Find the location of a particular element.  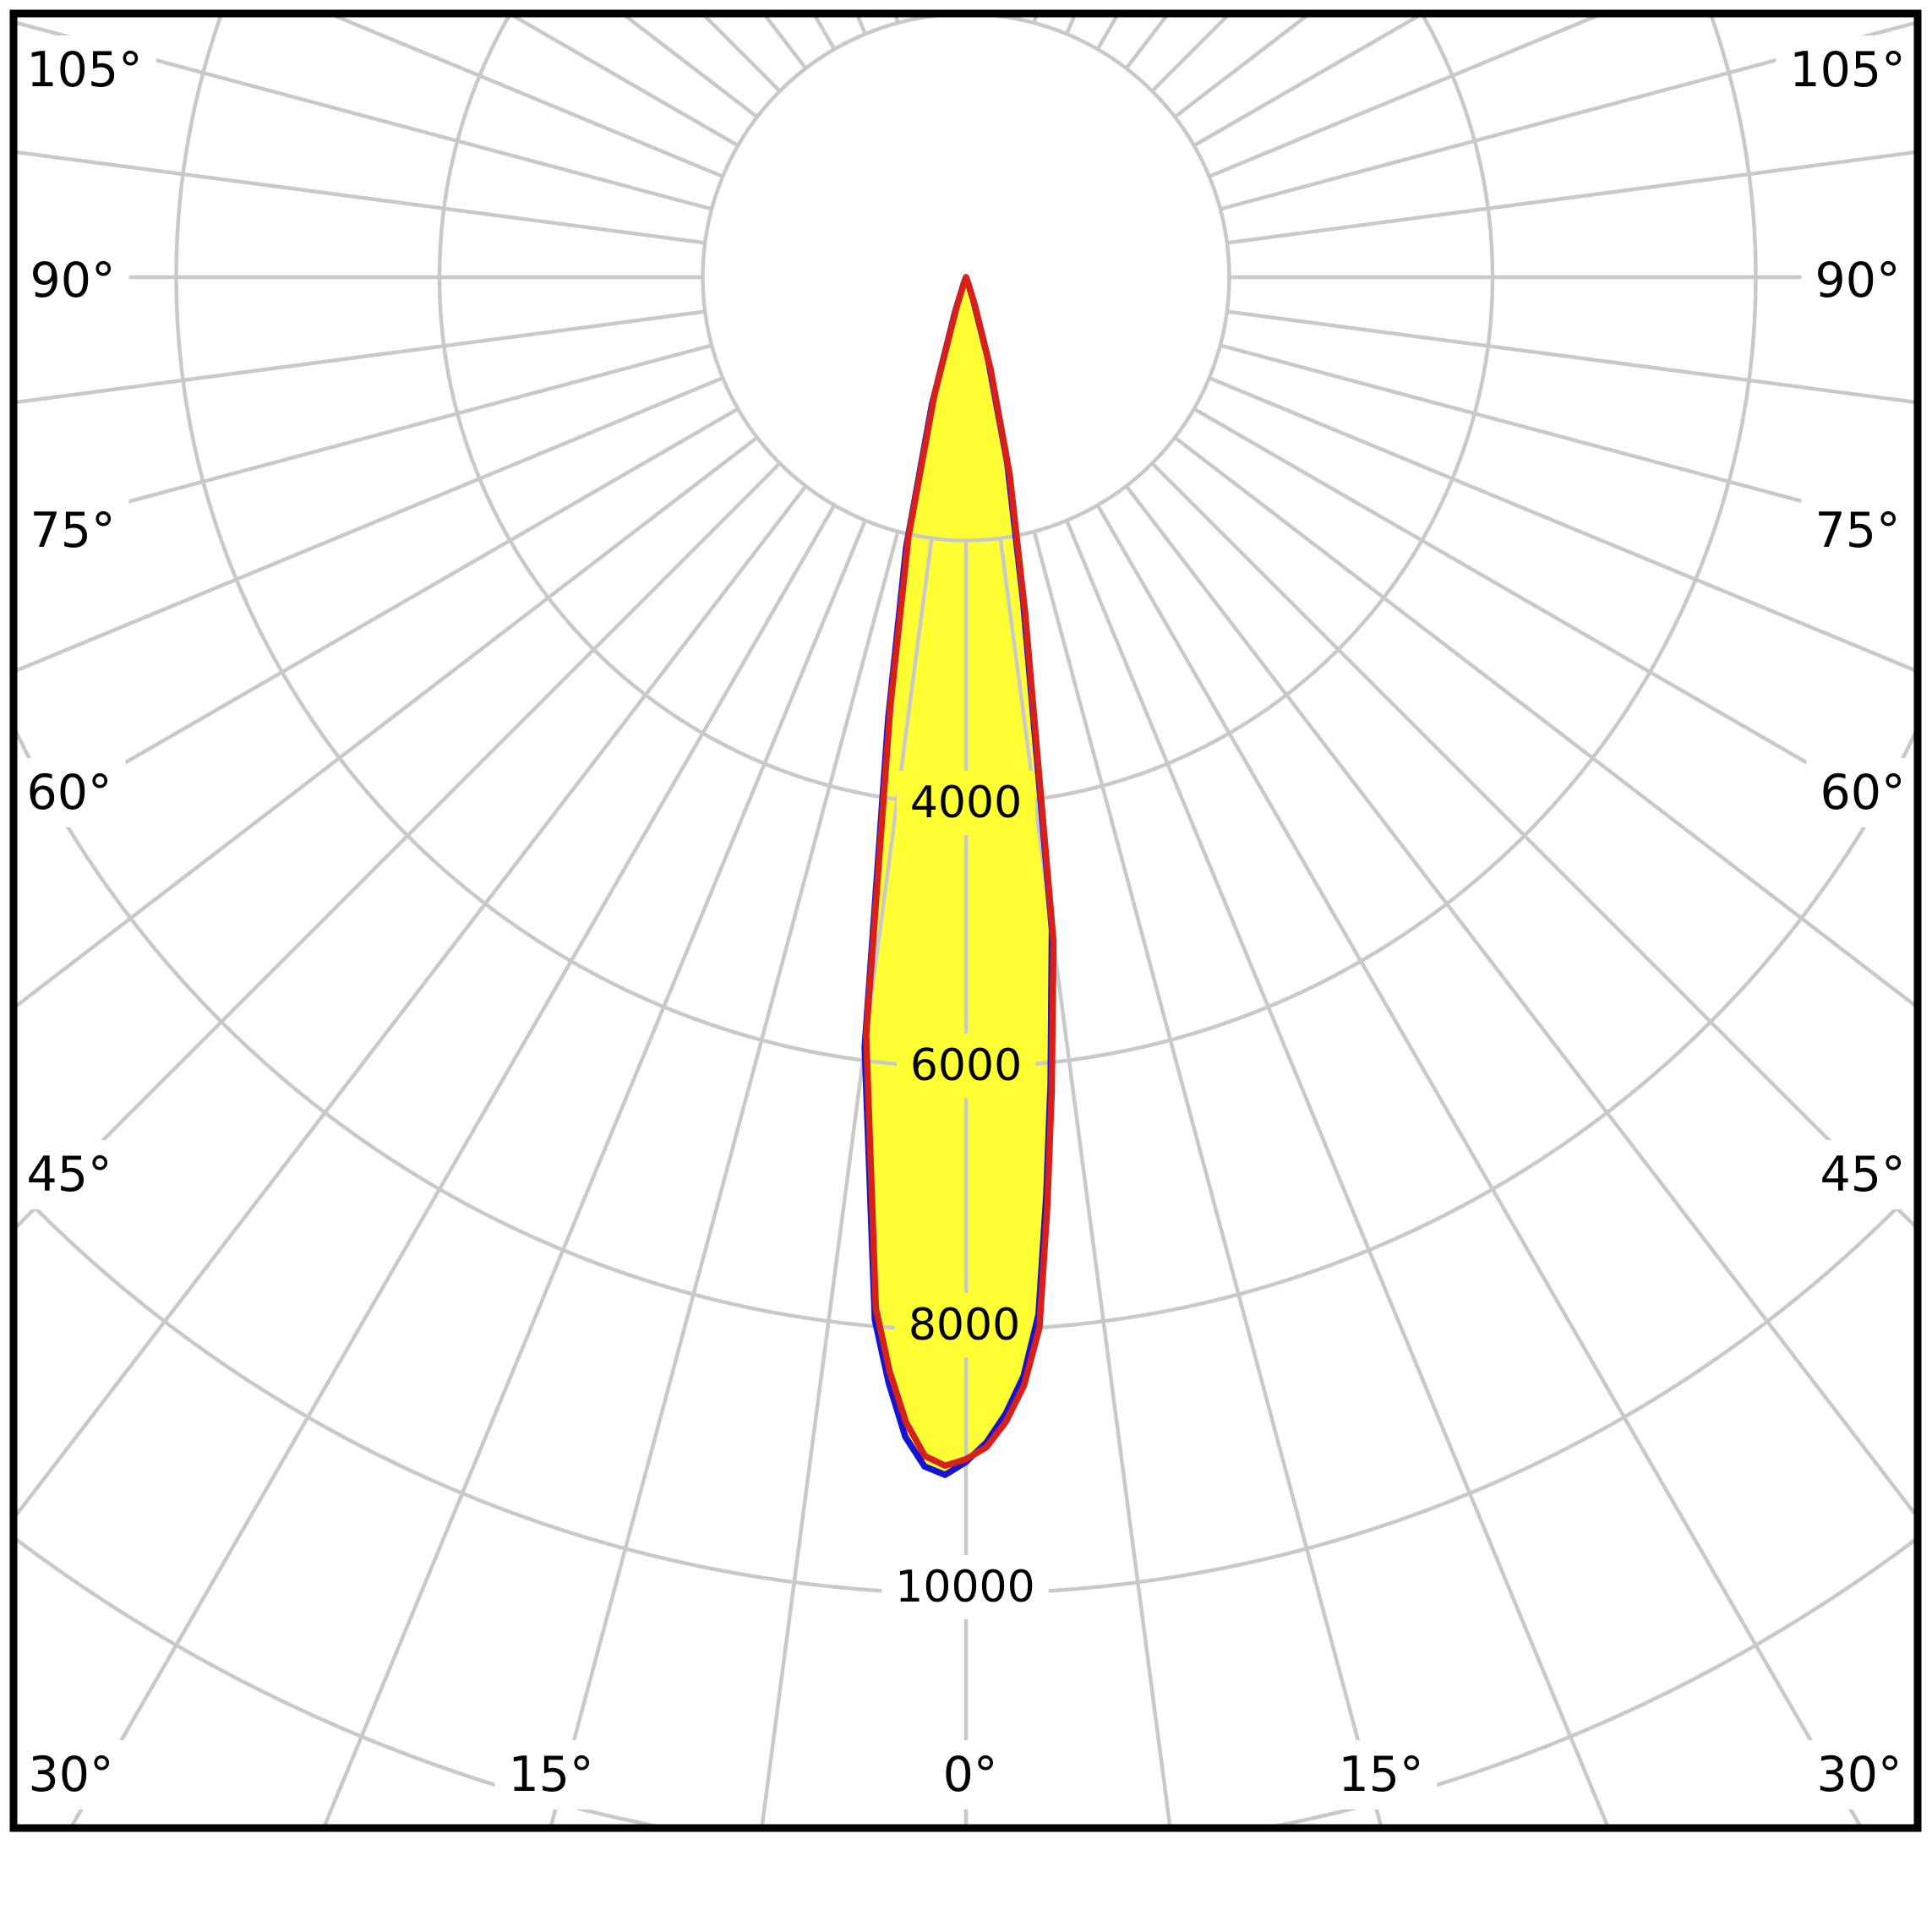

intensity-label: 10000 is located at coordinates (964, 1587).